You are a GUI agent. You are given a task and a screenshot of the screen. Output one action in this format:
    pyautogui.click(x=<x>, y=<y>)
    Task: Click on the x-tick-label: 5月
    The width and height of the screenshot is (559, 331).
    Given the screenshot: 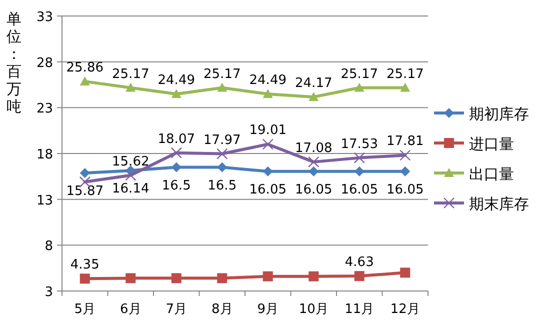 What is the action you would take?
    pyautogui.click(x=85, y=309)
    